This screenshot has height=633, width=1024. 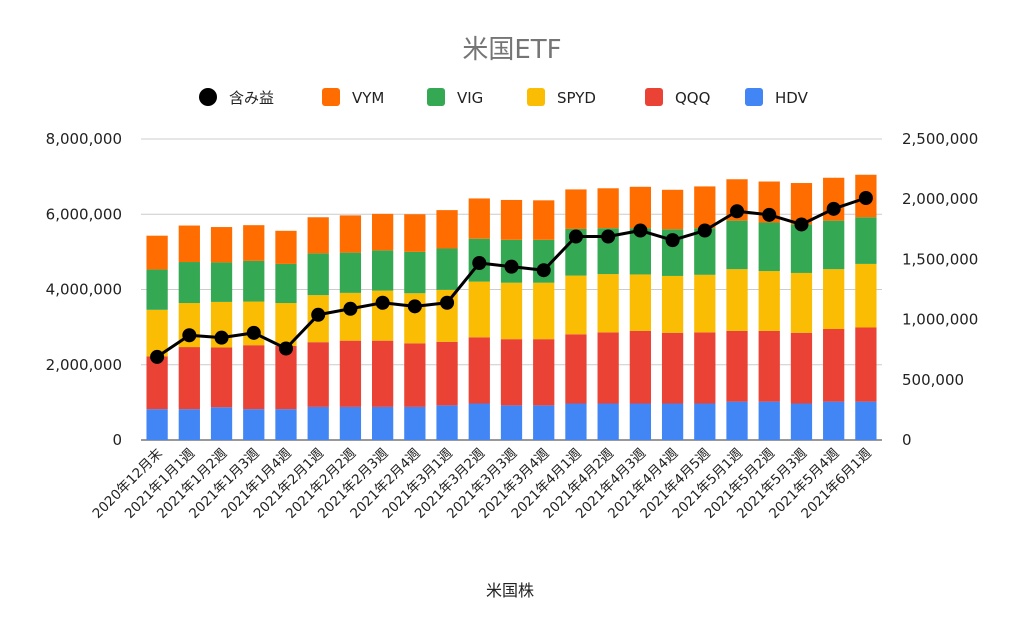 I want to click on legend-item: HDV, so click(x=777, y=97).